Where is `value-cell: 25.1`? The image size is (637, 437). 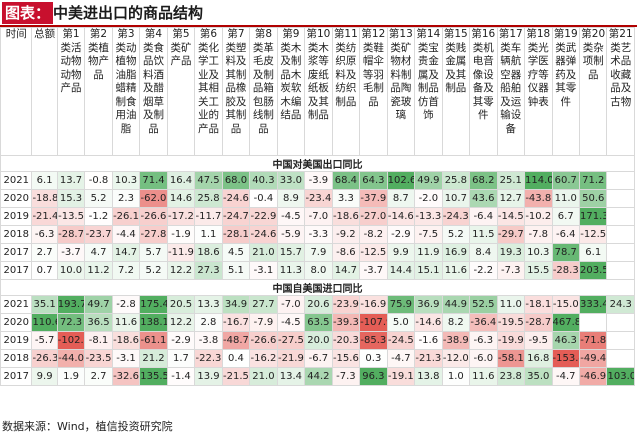
value-cell: 25.1 is located at coordinates (511, 180).